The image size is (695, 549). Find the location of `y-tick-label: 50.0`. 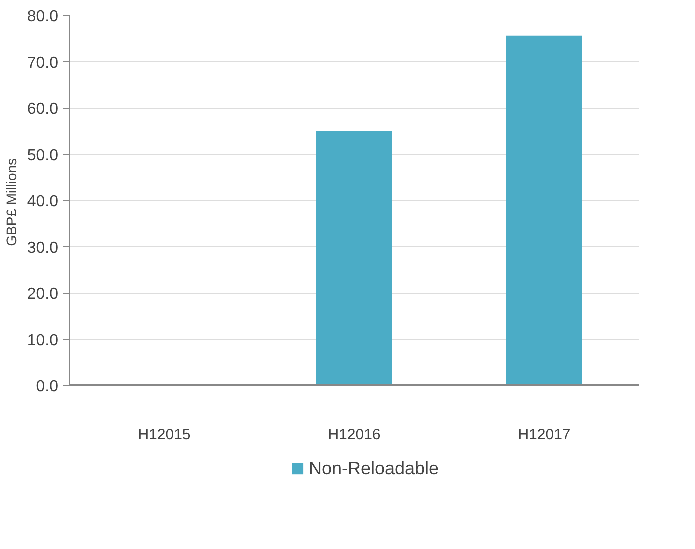

y-tick-label: 50.0 is located at coordinates (43, 155).